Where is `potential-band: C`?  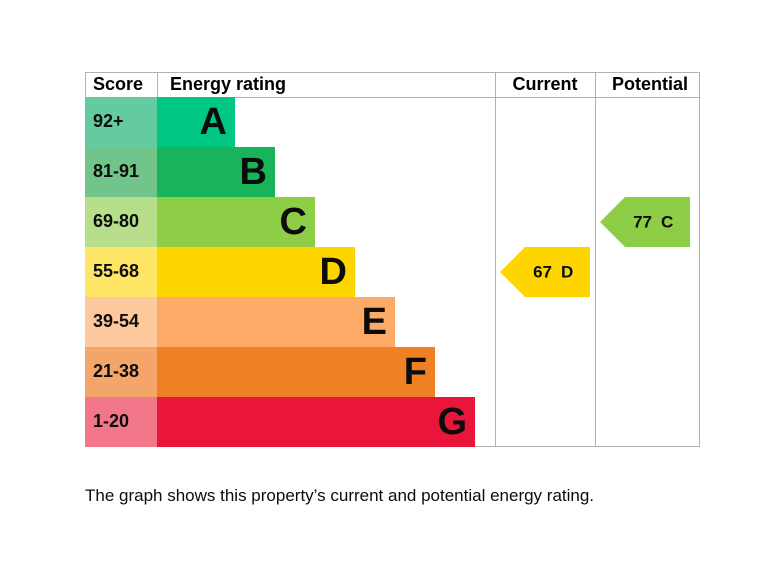 potential-band: C is located at coordinates (667, 221).